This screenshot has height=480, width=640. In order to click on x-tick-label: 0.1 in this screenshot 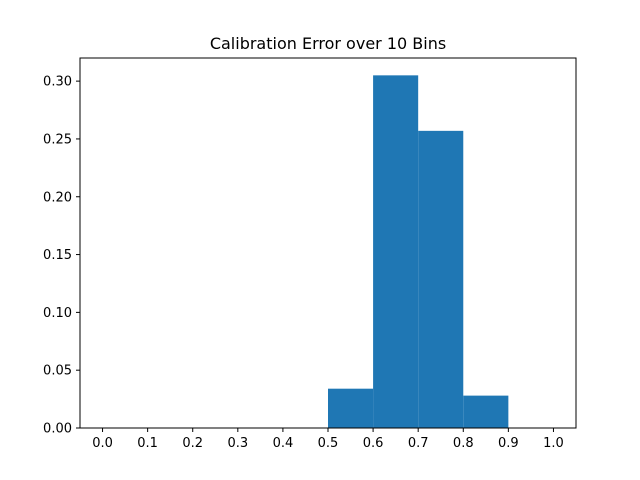, I will do `click(147, 443)`.